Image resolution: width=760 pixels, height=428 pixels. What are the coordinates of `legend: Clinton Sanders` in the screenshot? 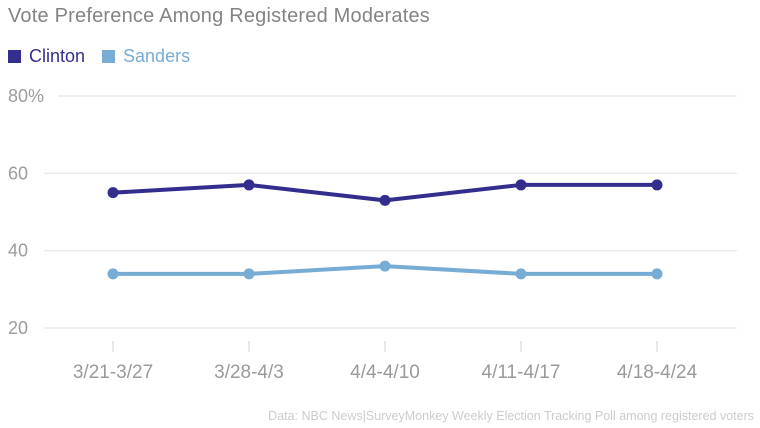 It's located at (99, 56).